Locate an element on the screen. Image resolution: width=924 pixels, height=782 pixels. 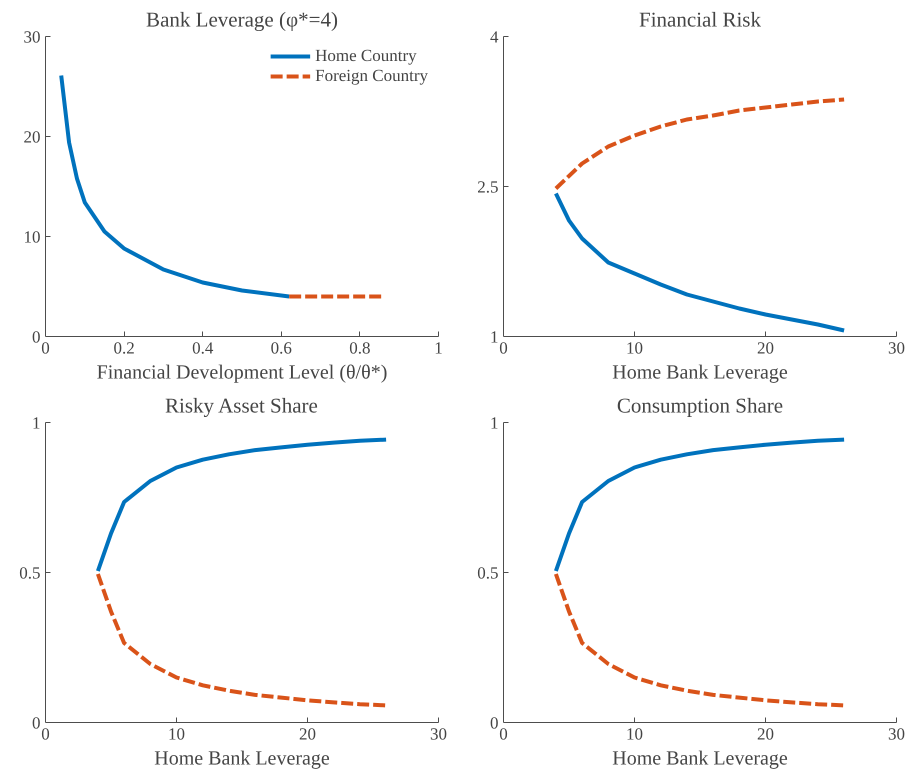
x-axis-title: Financial Development Level (θ/θ*) is located at coordinates (242, 373).